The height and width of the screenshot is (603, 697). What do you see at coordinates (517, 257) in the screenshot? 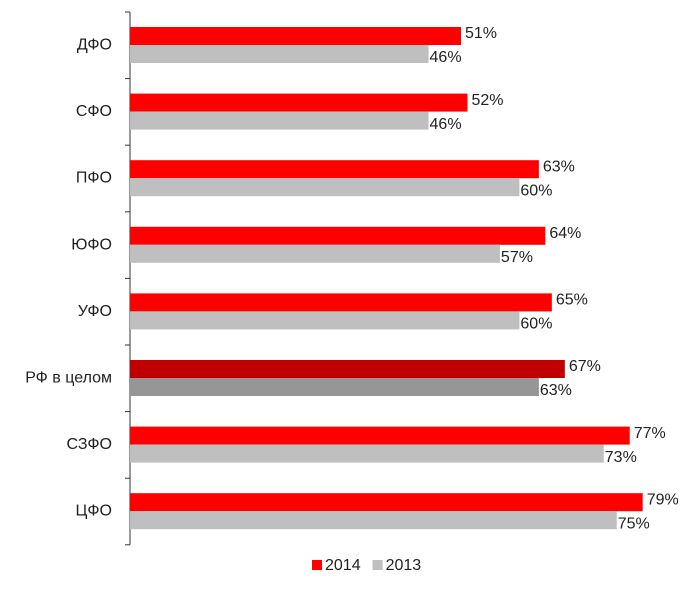
I see `value-label: 57%` at bounding box center [517, 257].